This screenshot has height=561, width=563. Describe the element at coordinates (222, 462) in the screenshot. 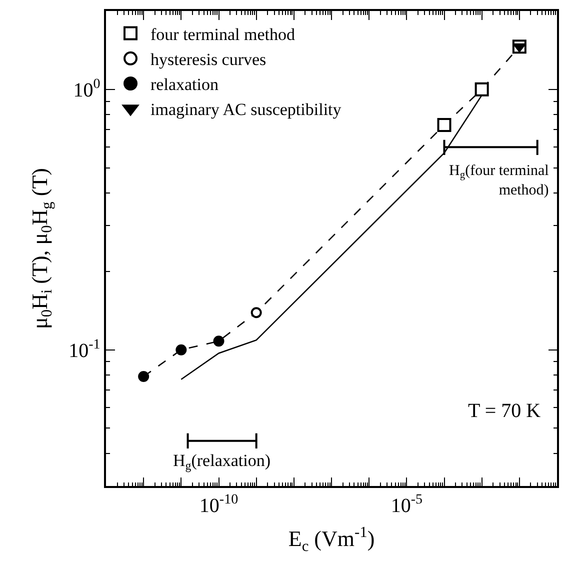

I see `annotation: H$_{g}$(relaxation)` at that location.